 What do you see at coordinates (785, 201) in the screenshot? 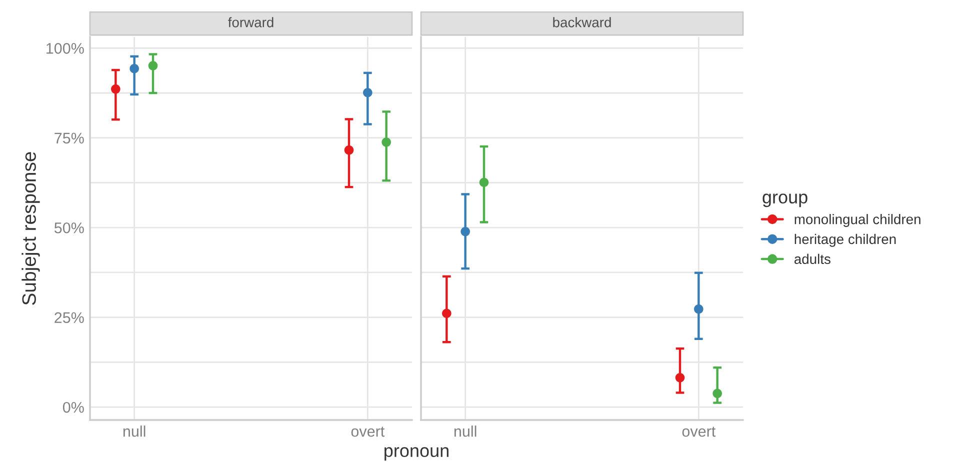
I see `legend-title: group` at bounding box center [785, 201].